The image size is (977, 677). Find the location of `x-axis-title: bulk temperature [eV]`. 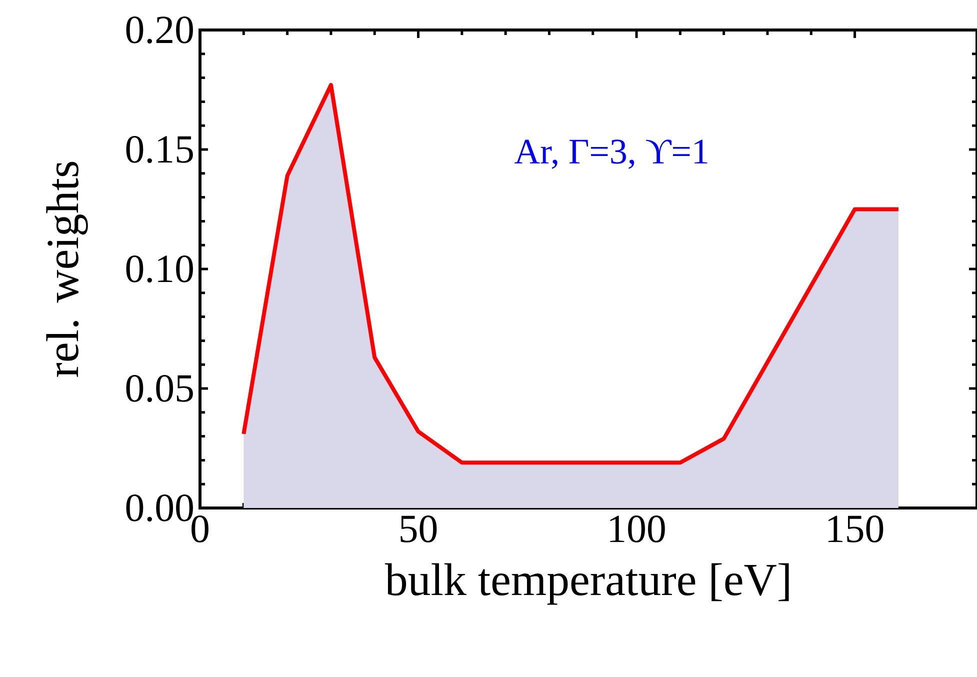

x-axis-title: bulk temperature [eV] is located at coordinates (586, 584).